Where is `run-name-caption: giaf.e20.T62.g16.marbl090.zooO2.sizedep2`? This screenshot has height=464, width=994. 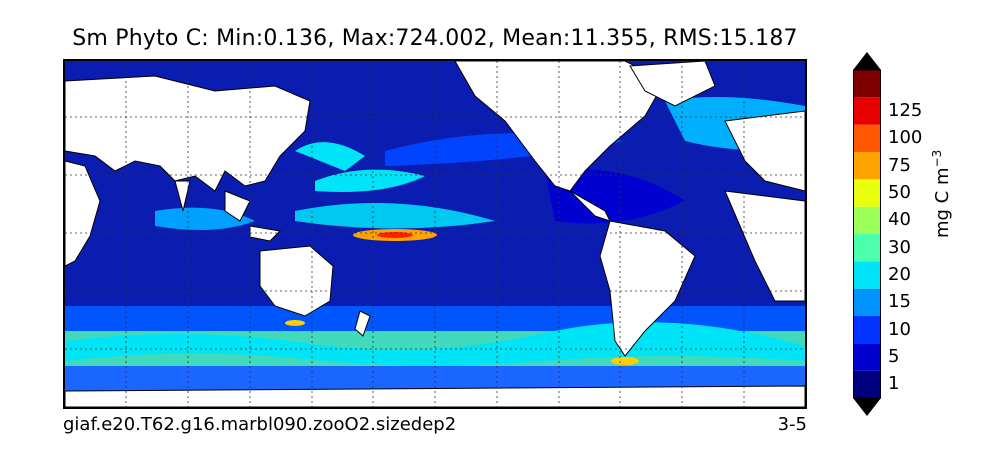 run-name-caption: giaf.e20.T62.g16.marbl090.zooO2.sizedep2 is located at coordinates (260, 424).